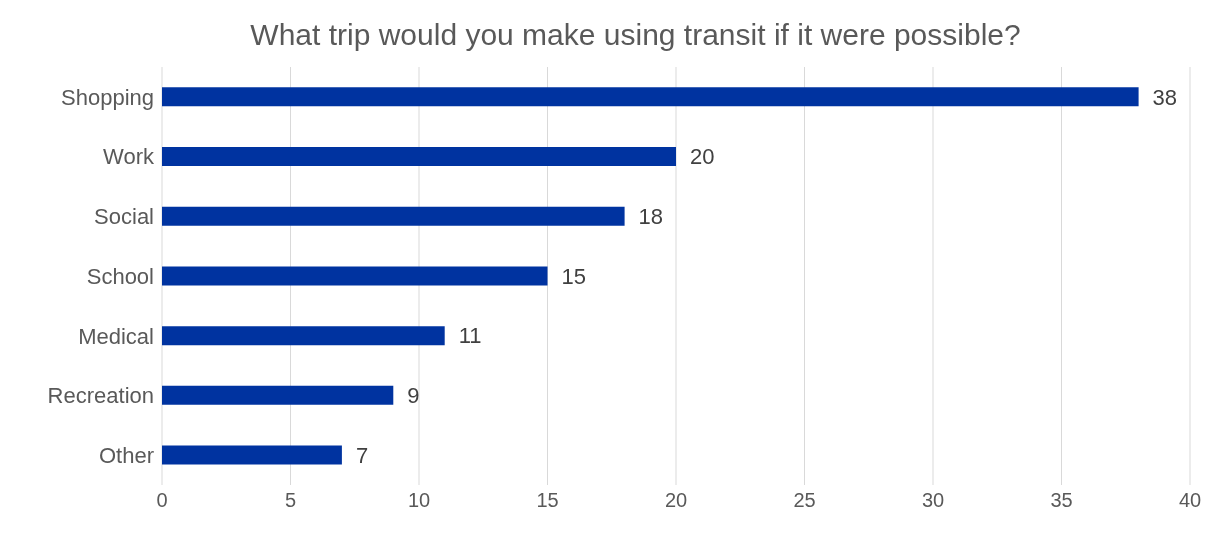 The height and width of the screenshot is (538, 1211). What do you see at coordinates (676, 500) in the screenshot?
I see `x-tick-label: 20` at bounding box center [676, 500].